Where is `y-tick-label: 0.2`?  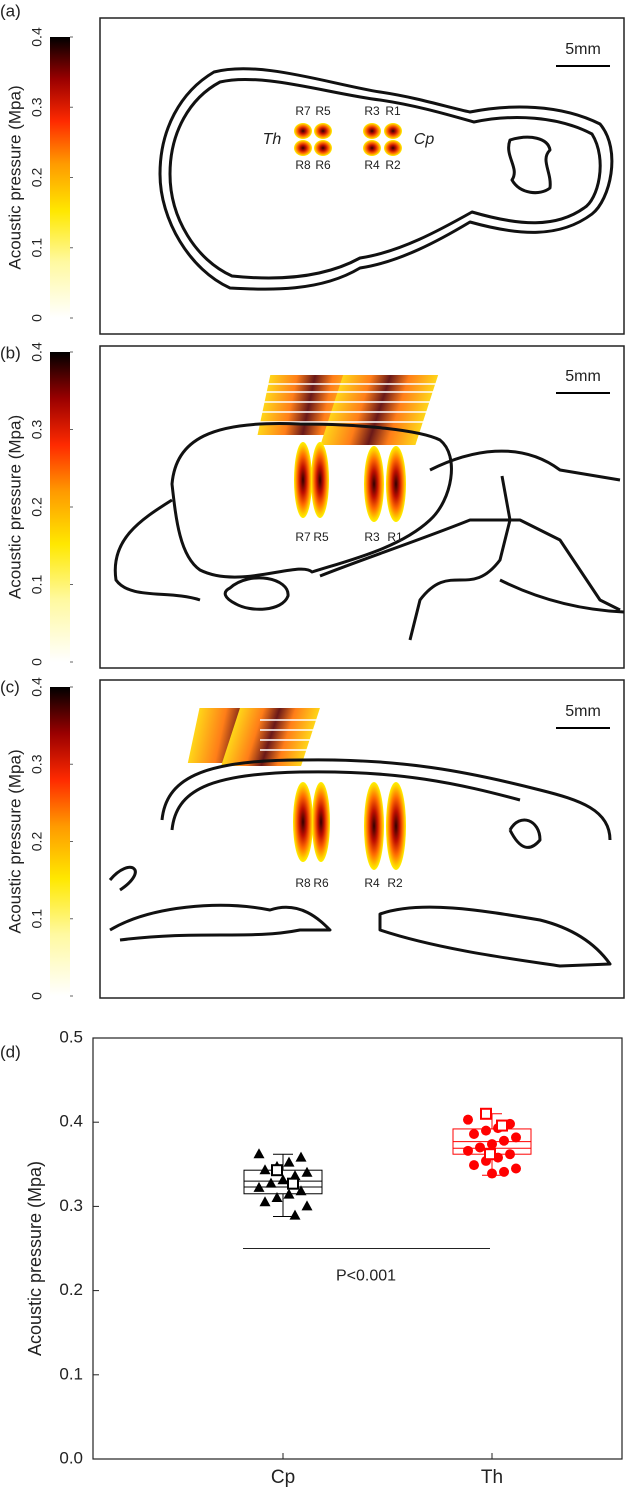 y-tick-label: 0.2 is located at coordinates (71, 1289).